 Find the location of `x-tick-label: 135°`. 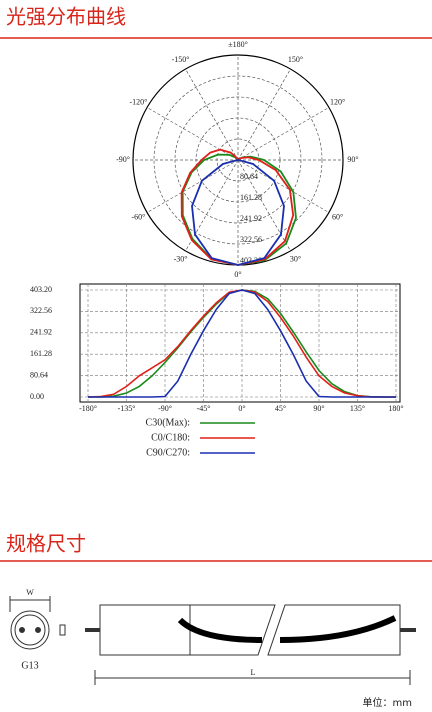

x-tick-label: 135° is located at coordinates (357, 408).